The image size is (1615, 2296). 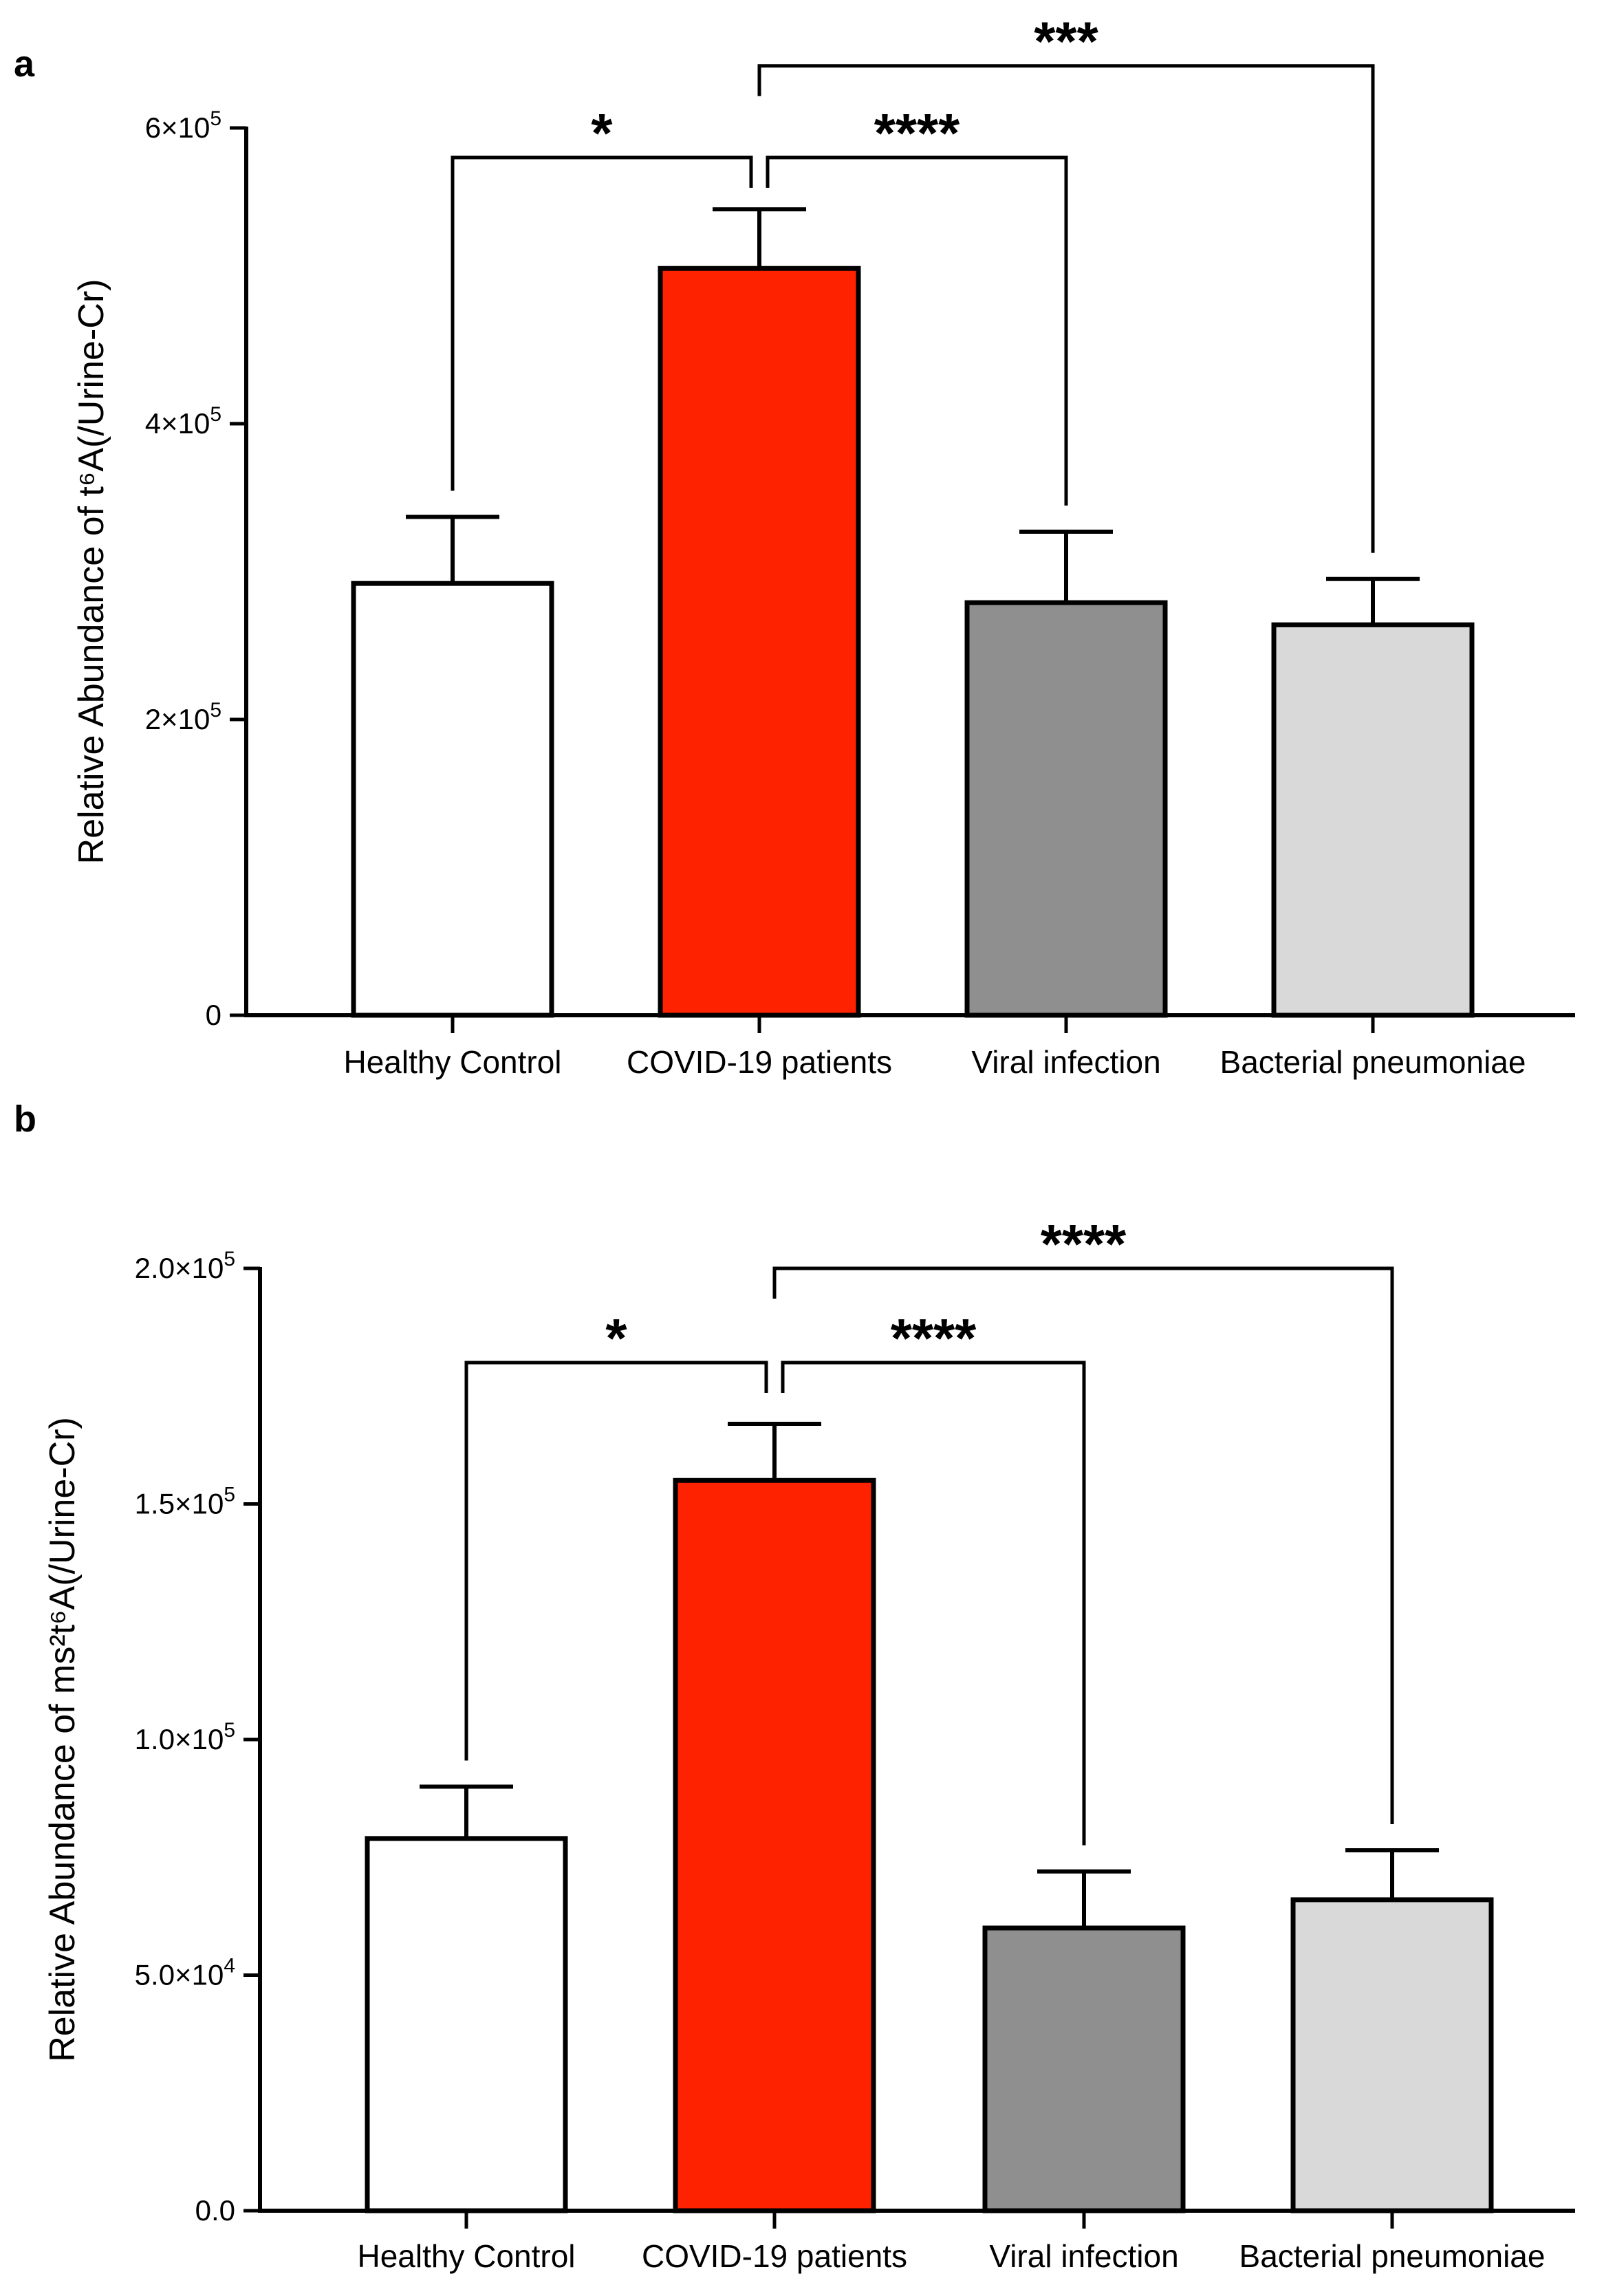 I want to click on y-tick-label: 1.0×10⁵, so click(x=185, y=1737).